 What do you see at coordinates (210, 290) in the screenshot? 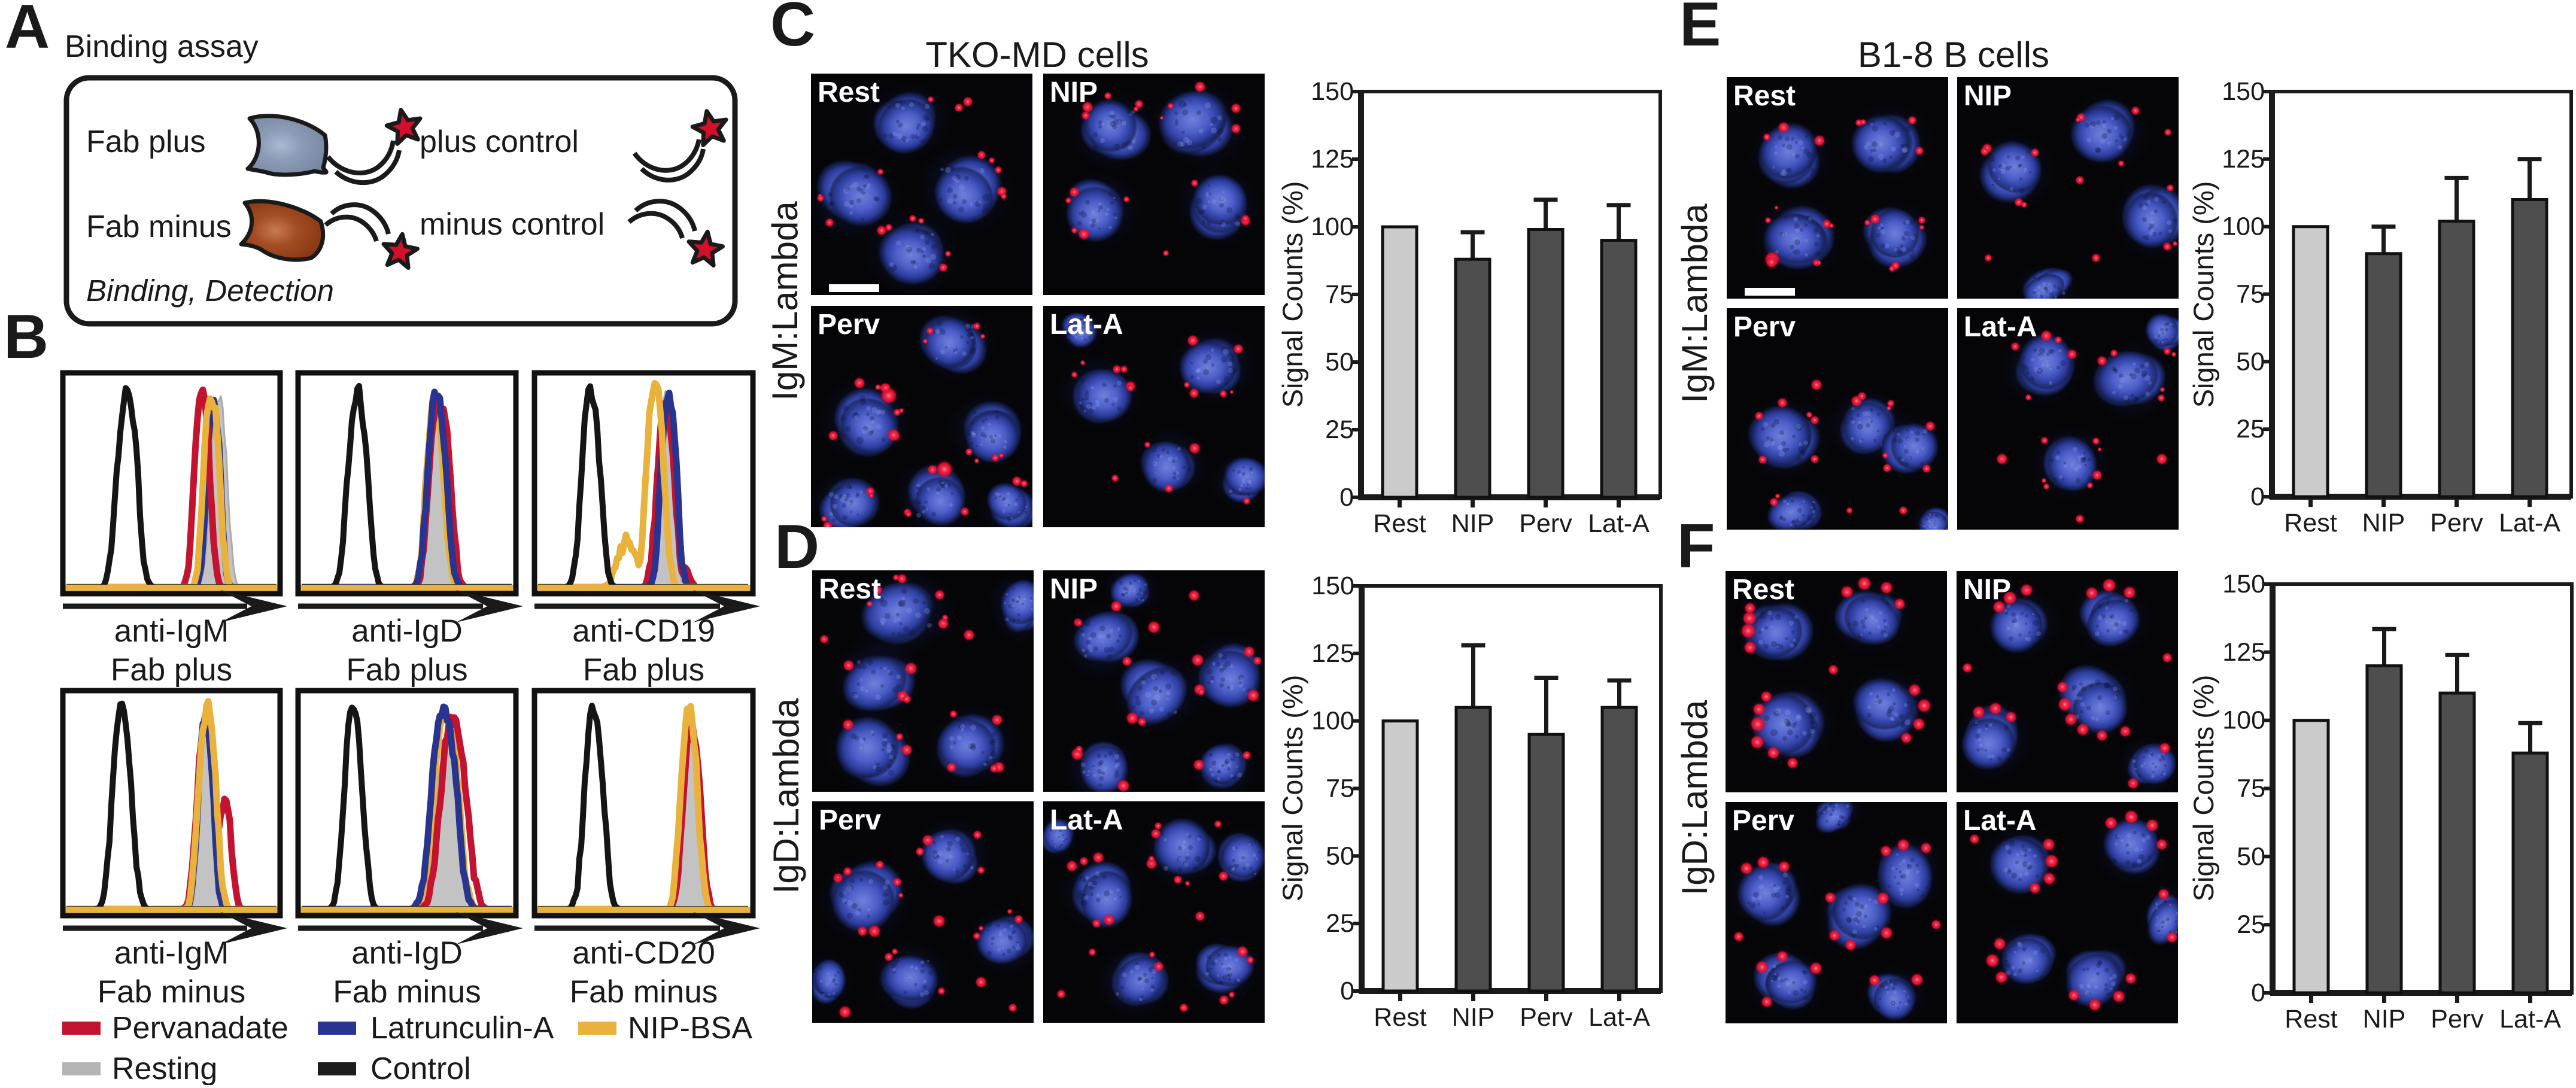
I see `svg-text: Binding, Detection` at bounding box center [210, 290].